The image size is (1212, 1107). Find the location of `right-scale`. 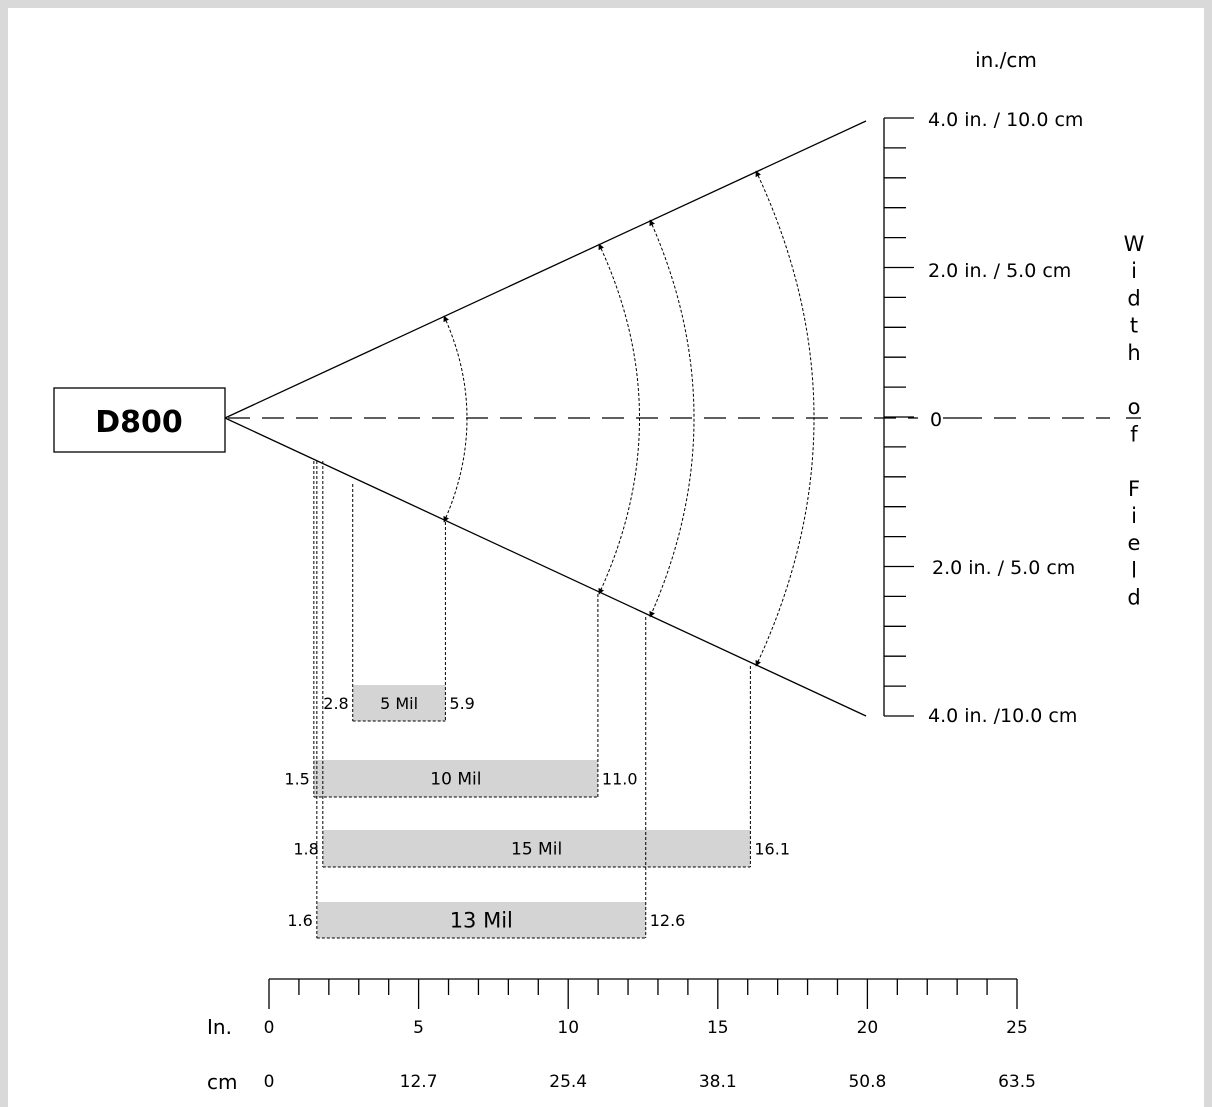

right-scale is located at coordinates (898, 417).